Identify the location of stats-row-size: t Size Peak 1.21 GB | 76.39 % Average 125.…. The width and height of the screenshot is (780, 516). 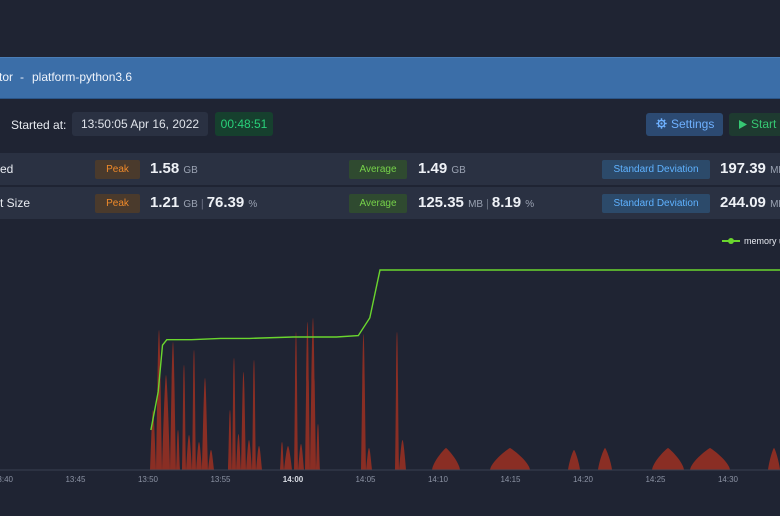
(390, 203).